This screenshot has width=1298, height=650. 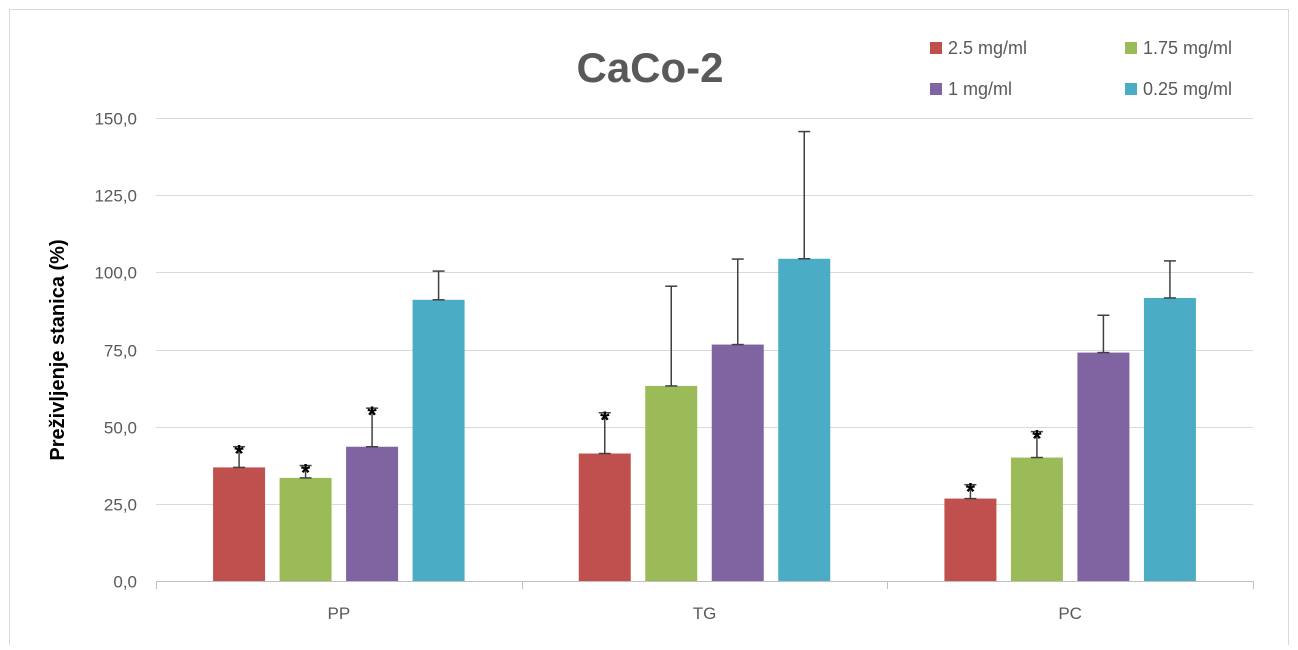 What do you see at coordinates (125, 582) in the screenshot?
I see `y-tick-label: 0,0` at bounding box center [125, 582].